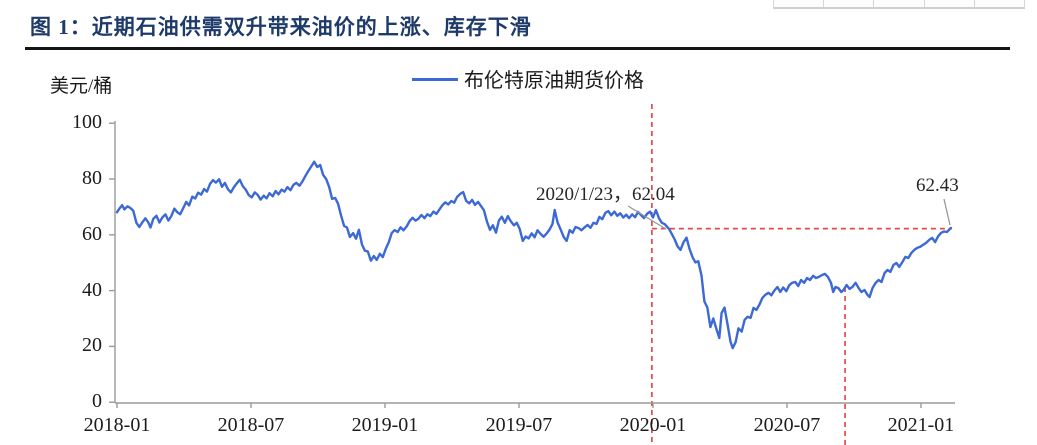  I want to click on y-axis-unit-label: 美元/桶, so click(81, 86).